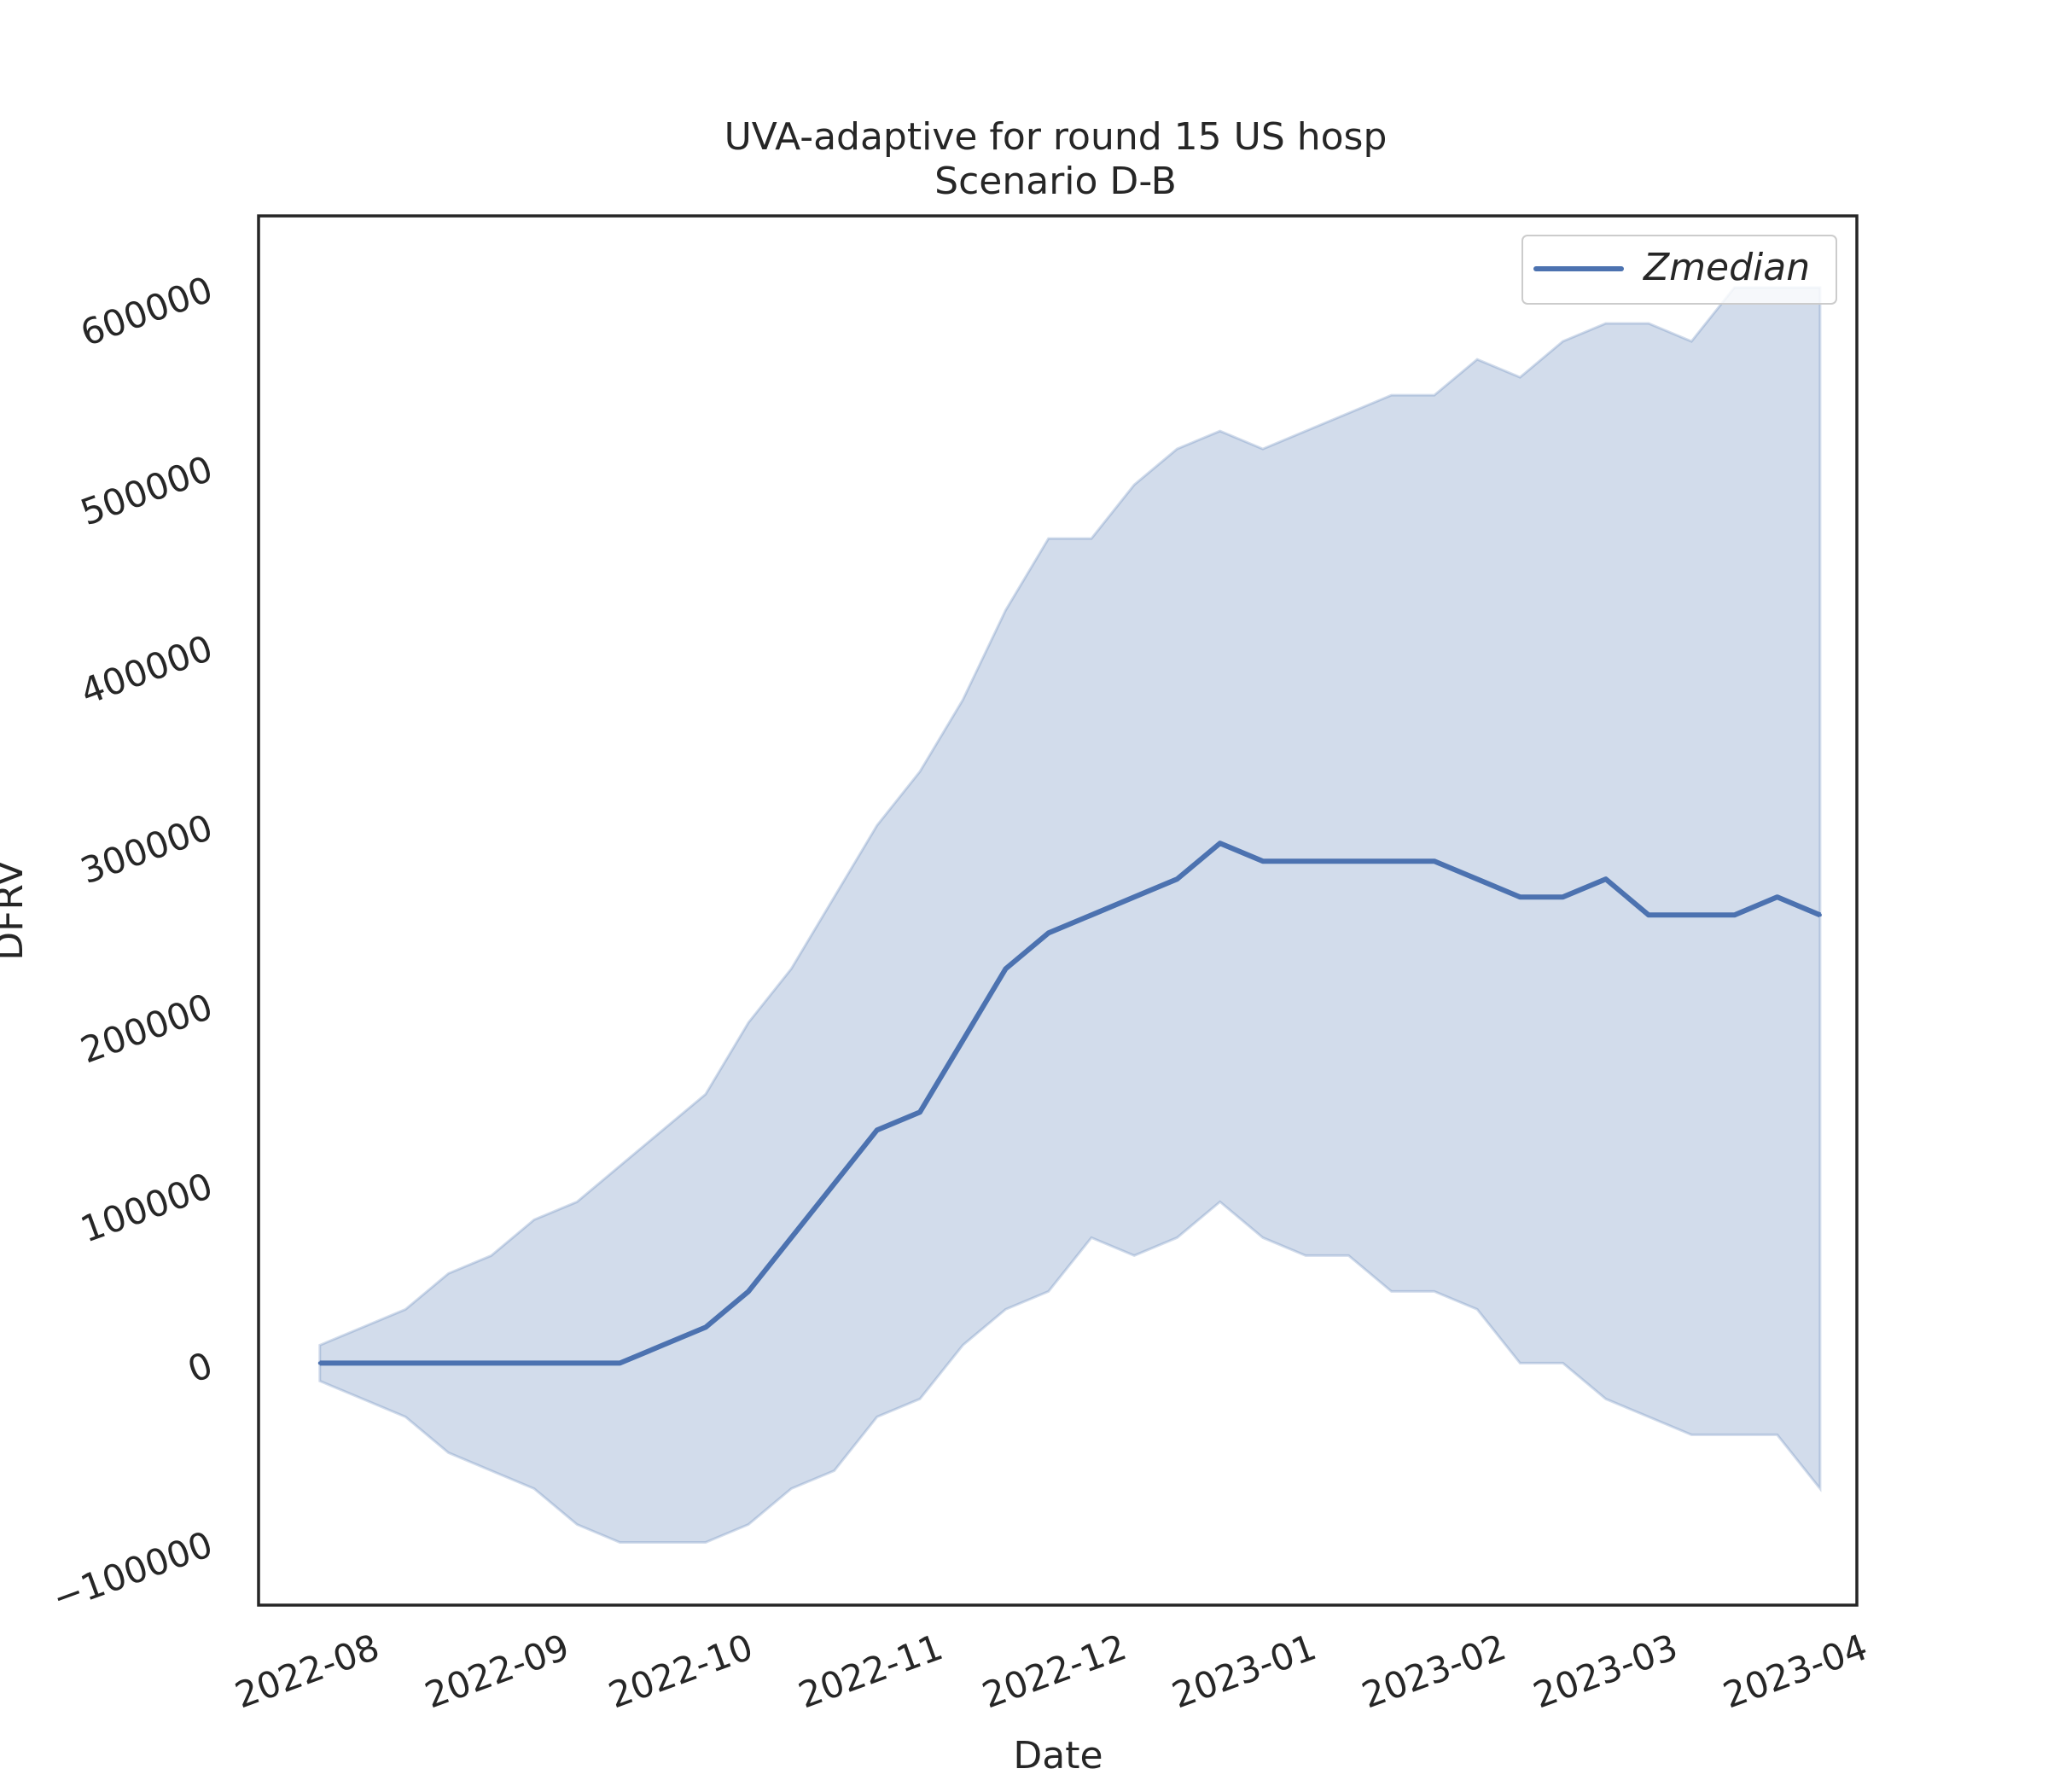 The image size is (2048, 1792). Describe the element at coordinates (498, 1671) in the screenshot. I see `x-tick-label: 2022-09` at that location.